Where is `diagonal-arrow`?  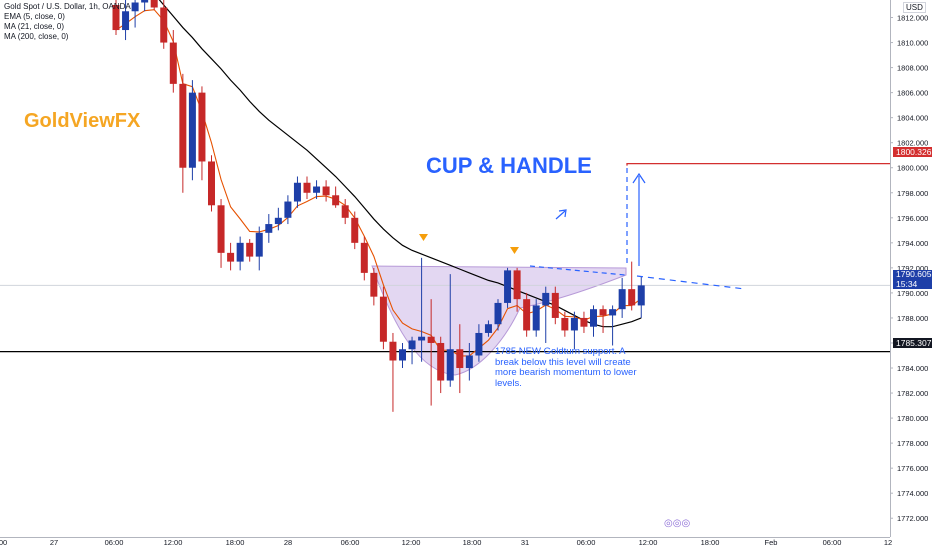 diagonal-arrow is located at coordinates (560, 215).